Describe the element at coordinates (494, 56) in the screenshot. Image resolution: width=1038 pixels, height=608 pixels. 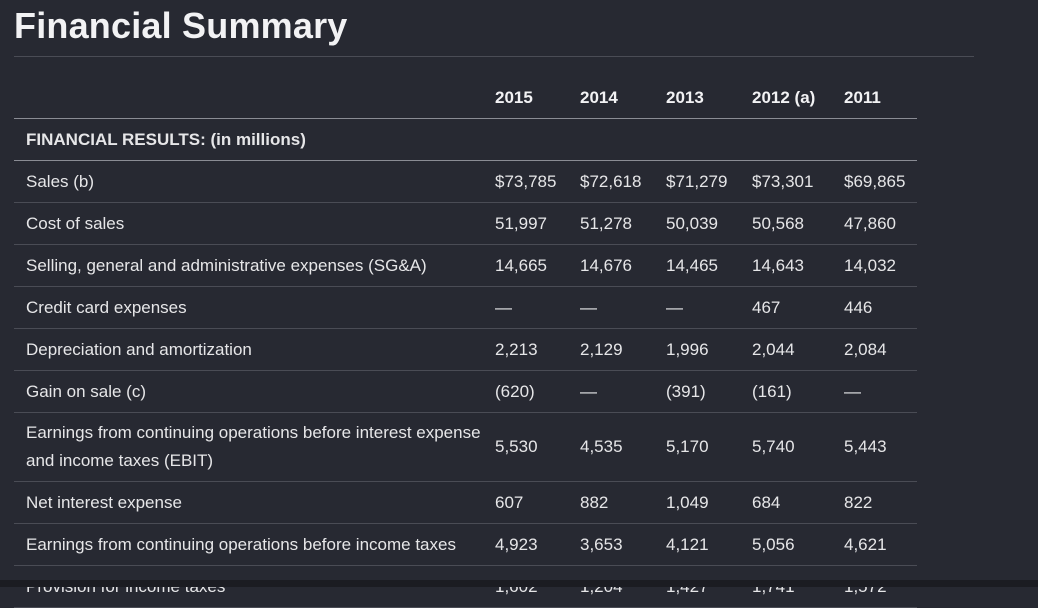
I see `title-divider` at that location.